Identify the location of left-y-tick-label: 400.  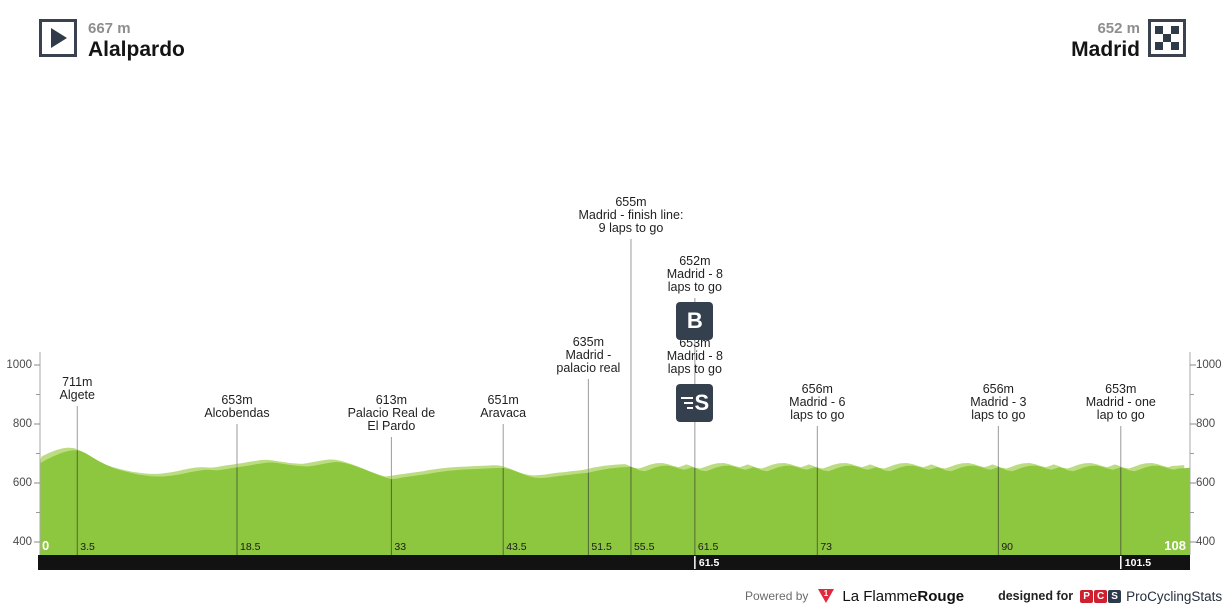
(22, 542).